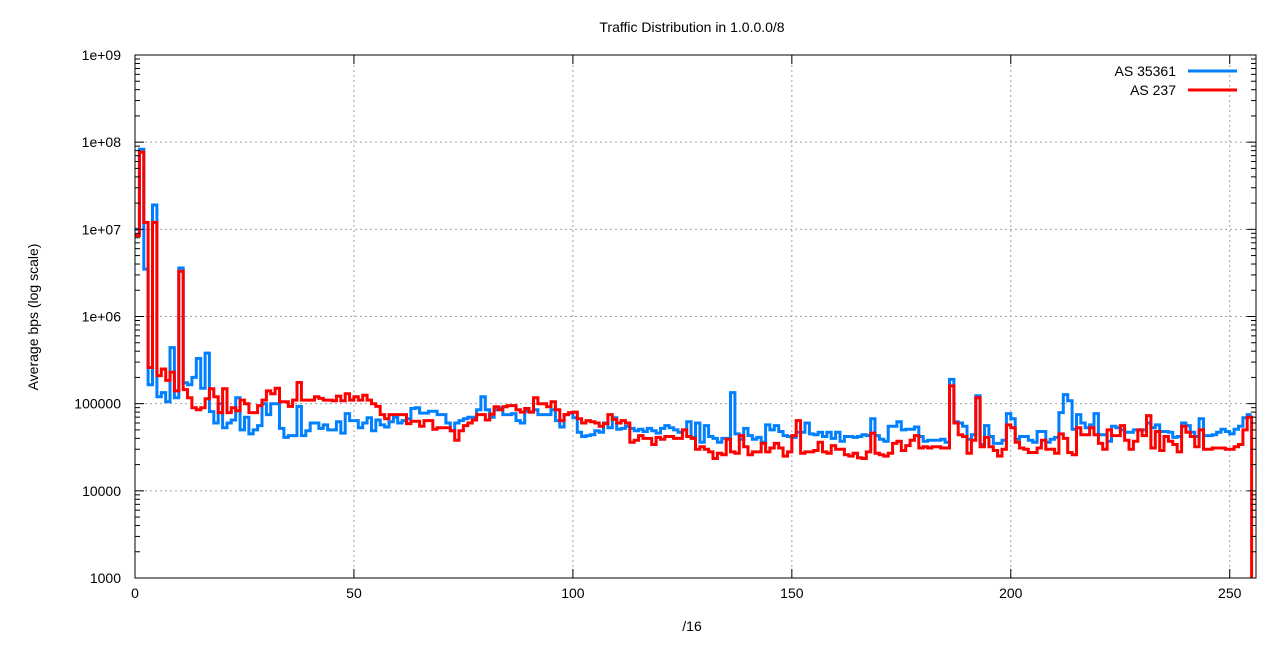 The image size is (1280, 645). I want to click on x-axis-label: /16, so click(692, 626).